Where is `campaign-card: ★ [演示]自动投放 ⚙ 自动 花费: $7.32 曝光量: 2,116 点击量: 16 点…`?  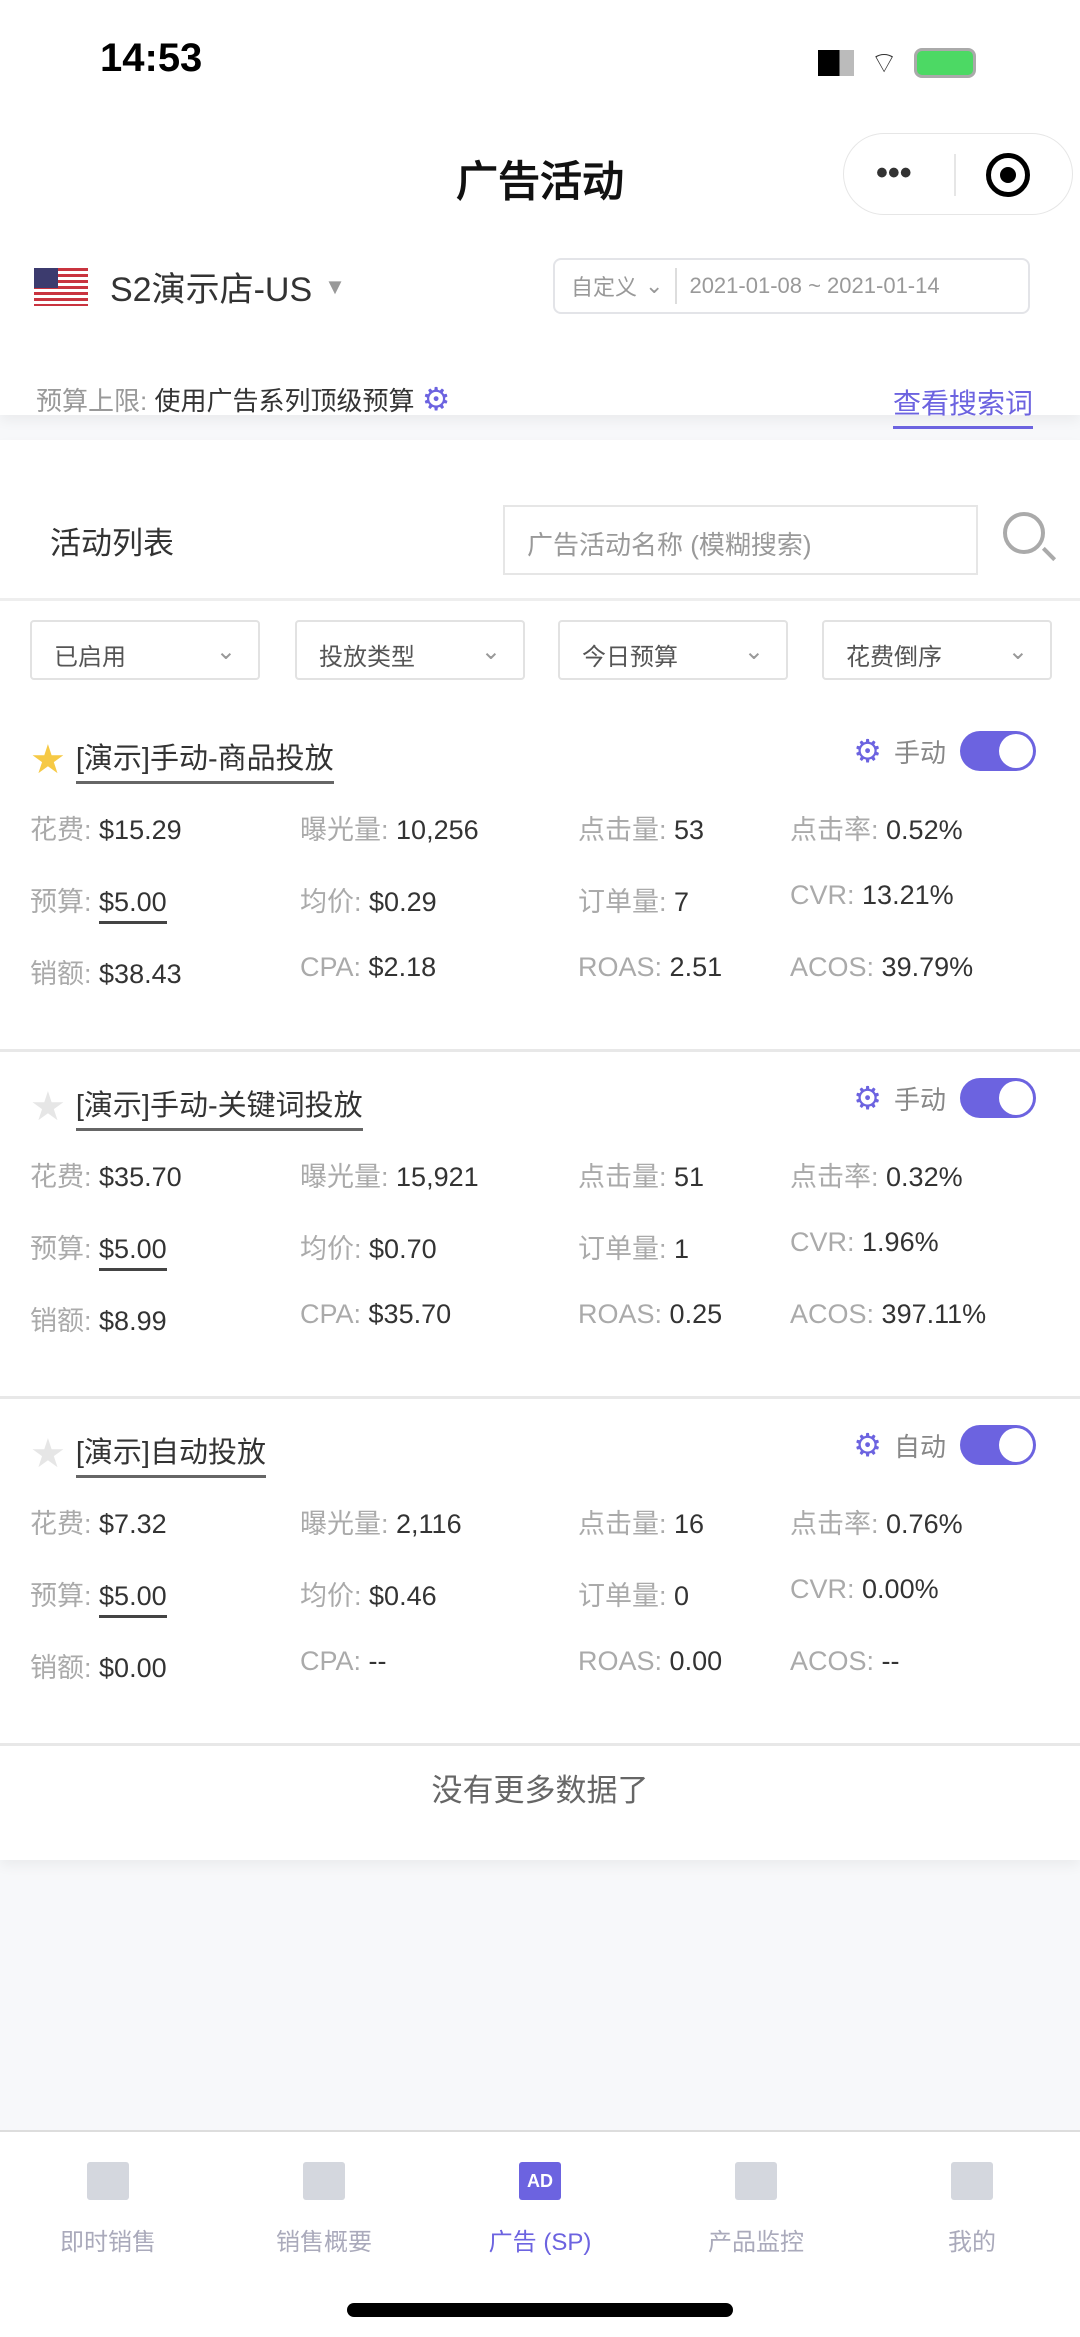
campaign-card: ★ [演示]自动投放 ⚙ 自动 花费: $7.32 曝光量: 2,116 点击量: 16 点… is located at coordinates (540, 1572).